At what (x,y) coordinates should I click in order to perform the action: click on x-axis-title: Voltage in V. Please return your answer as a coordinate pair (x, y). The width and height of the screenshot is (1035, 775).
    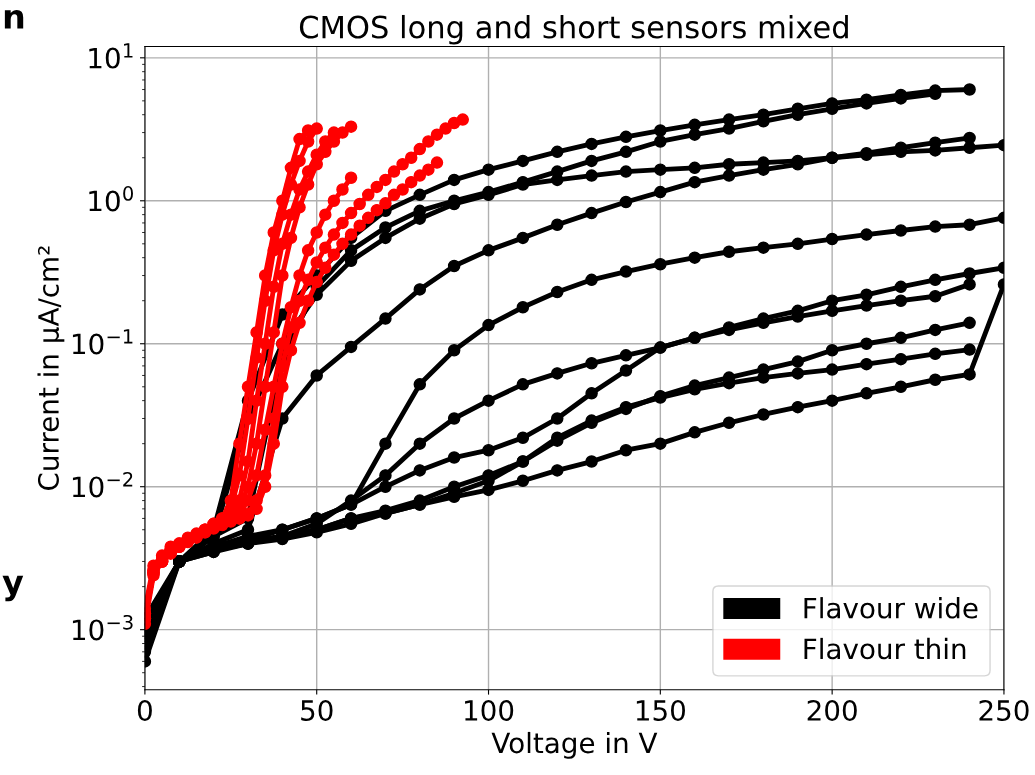
    Looking at the image, I should click on (574, 745).